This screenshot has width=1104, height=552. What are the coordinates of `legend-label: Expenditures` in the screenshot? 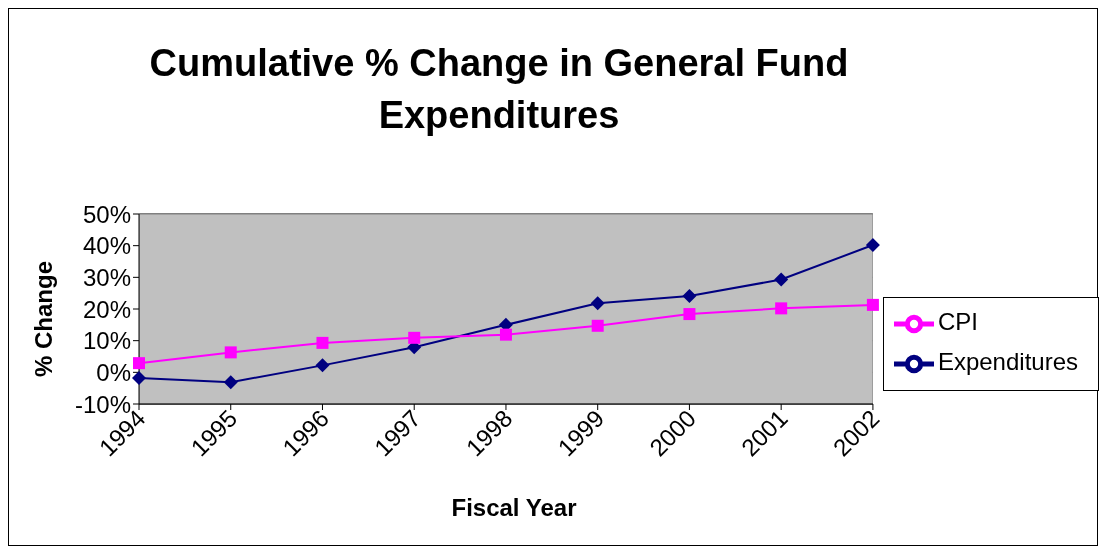 It's located at (1007, 362).